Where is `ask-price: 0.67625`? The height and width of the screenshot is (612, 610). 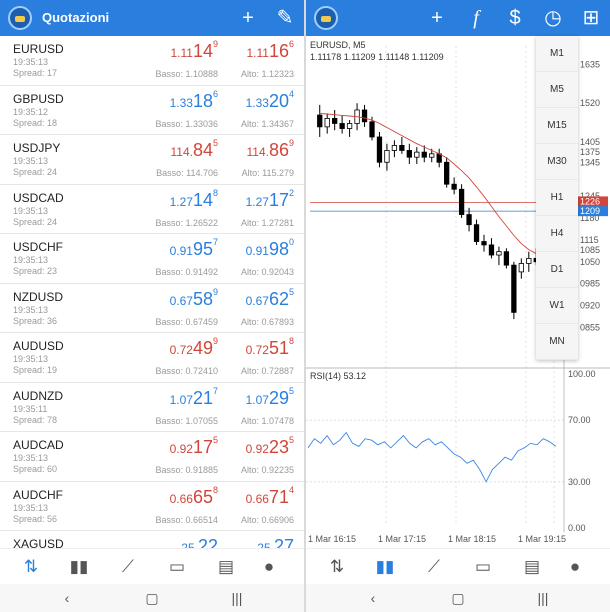 ask-price: 0.67625 is located at coordinates (270, 298).